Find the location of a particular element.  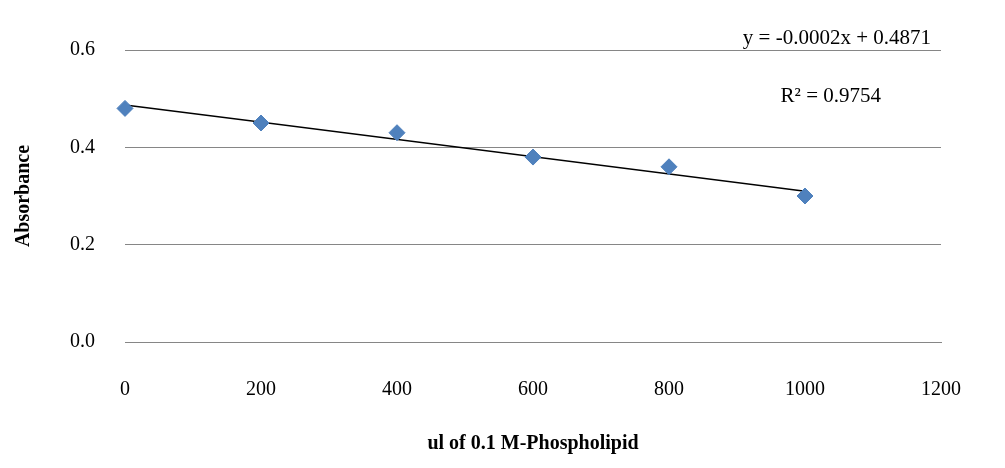

y-axis-title: Absorbance is located at coordinates (22, 196).